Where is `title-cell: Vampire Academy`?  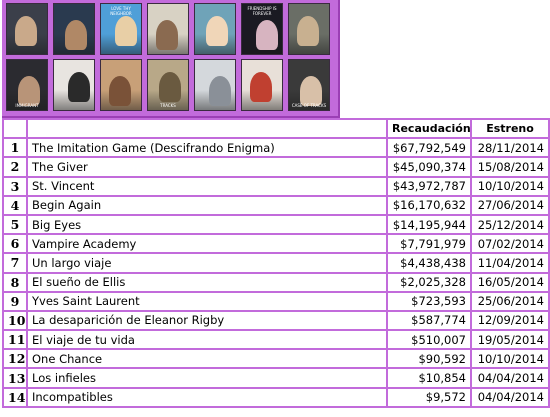
title-cell: Vampire Academy is located at coordinates (207, 244).